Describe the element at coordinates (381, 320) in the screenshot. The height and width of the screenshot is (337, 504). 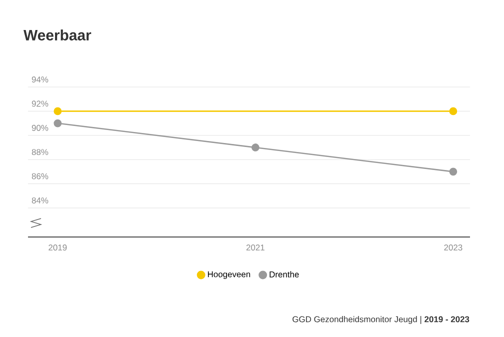
I see `text: GGD Gezondheidsmonitor Jeugd | 2019 - 2023` at that location.